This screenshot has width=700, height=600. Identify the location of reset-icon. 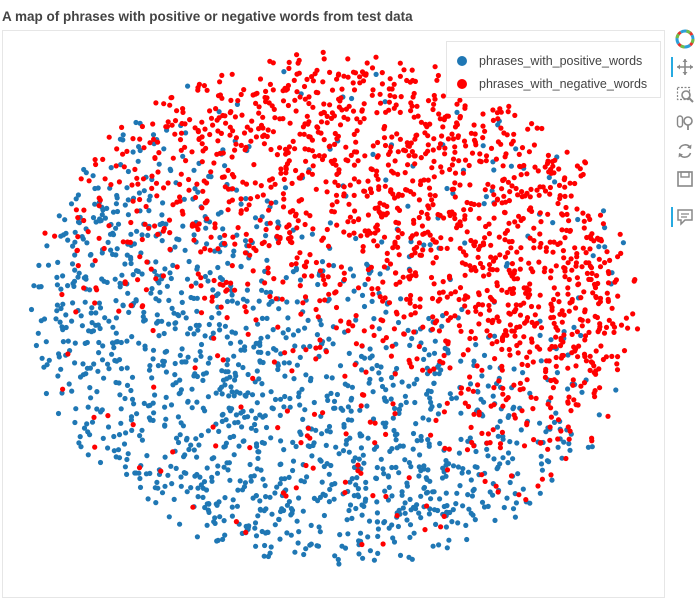
(685, 151).